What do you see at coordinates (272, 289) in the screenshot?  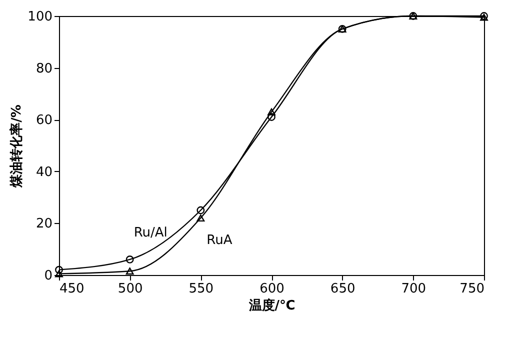 I see `x-tick-label: 600` at bounding box center [272, 289].